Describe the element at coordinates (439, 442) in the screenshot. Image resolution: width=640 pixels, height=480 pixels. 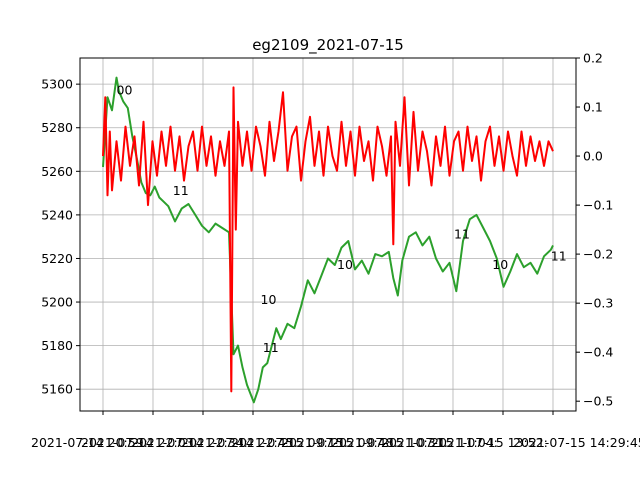
I see `x-tick-label-7: 2021-07-15 11:04:` at that location.